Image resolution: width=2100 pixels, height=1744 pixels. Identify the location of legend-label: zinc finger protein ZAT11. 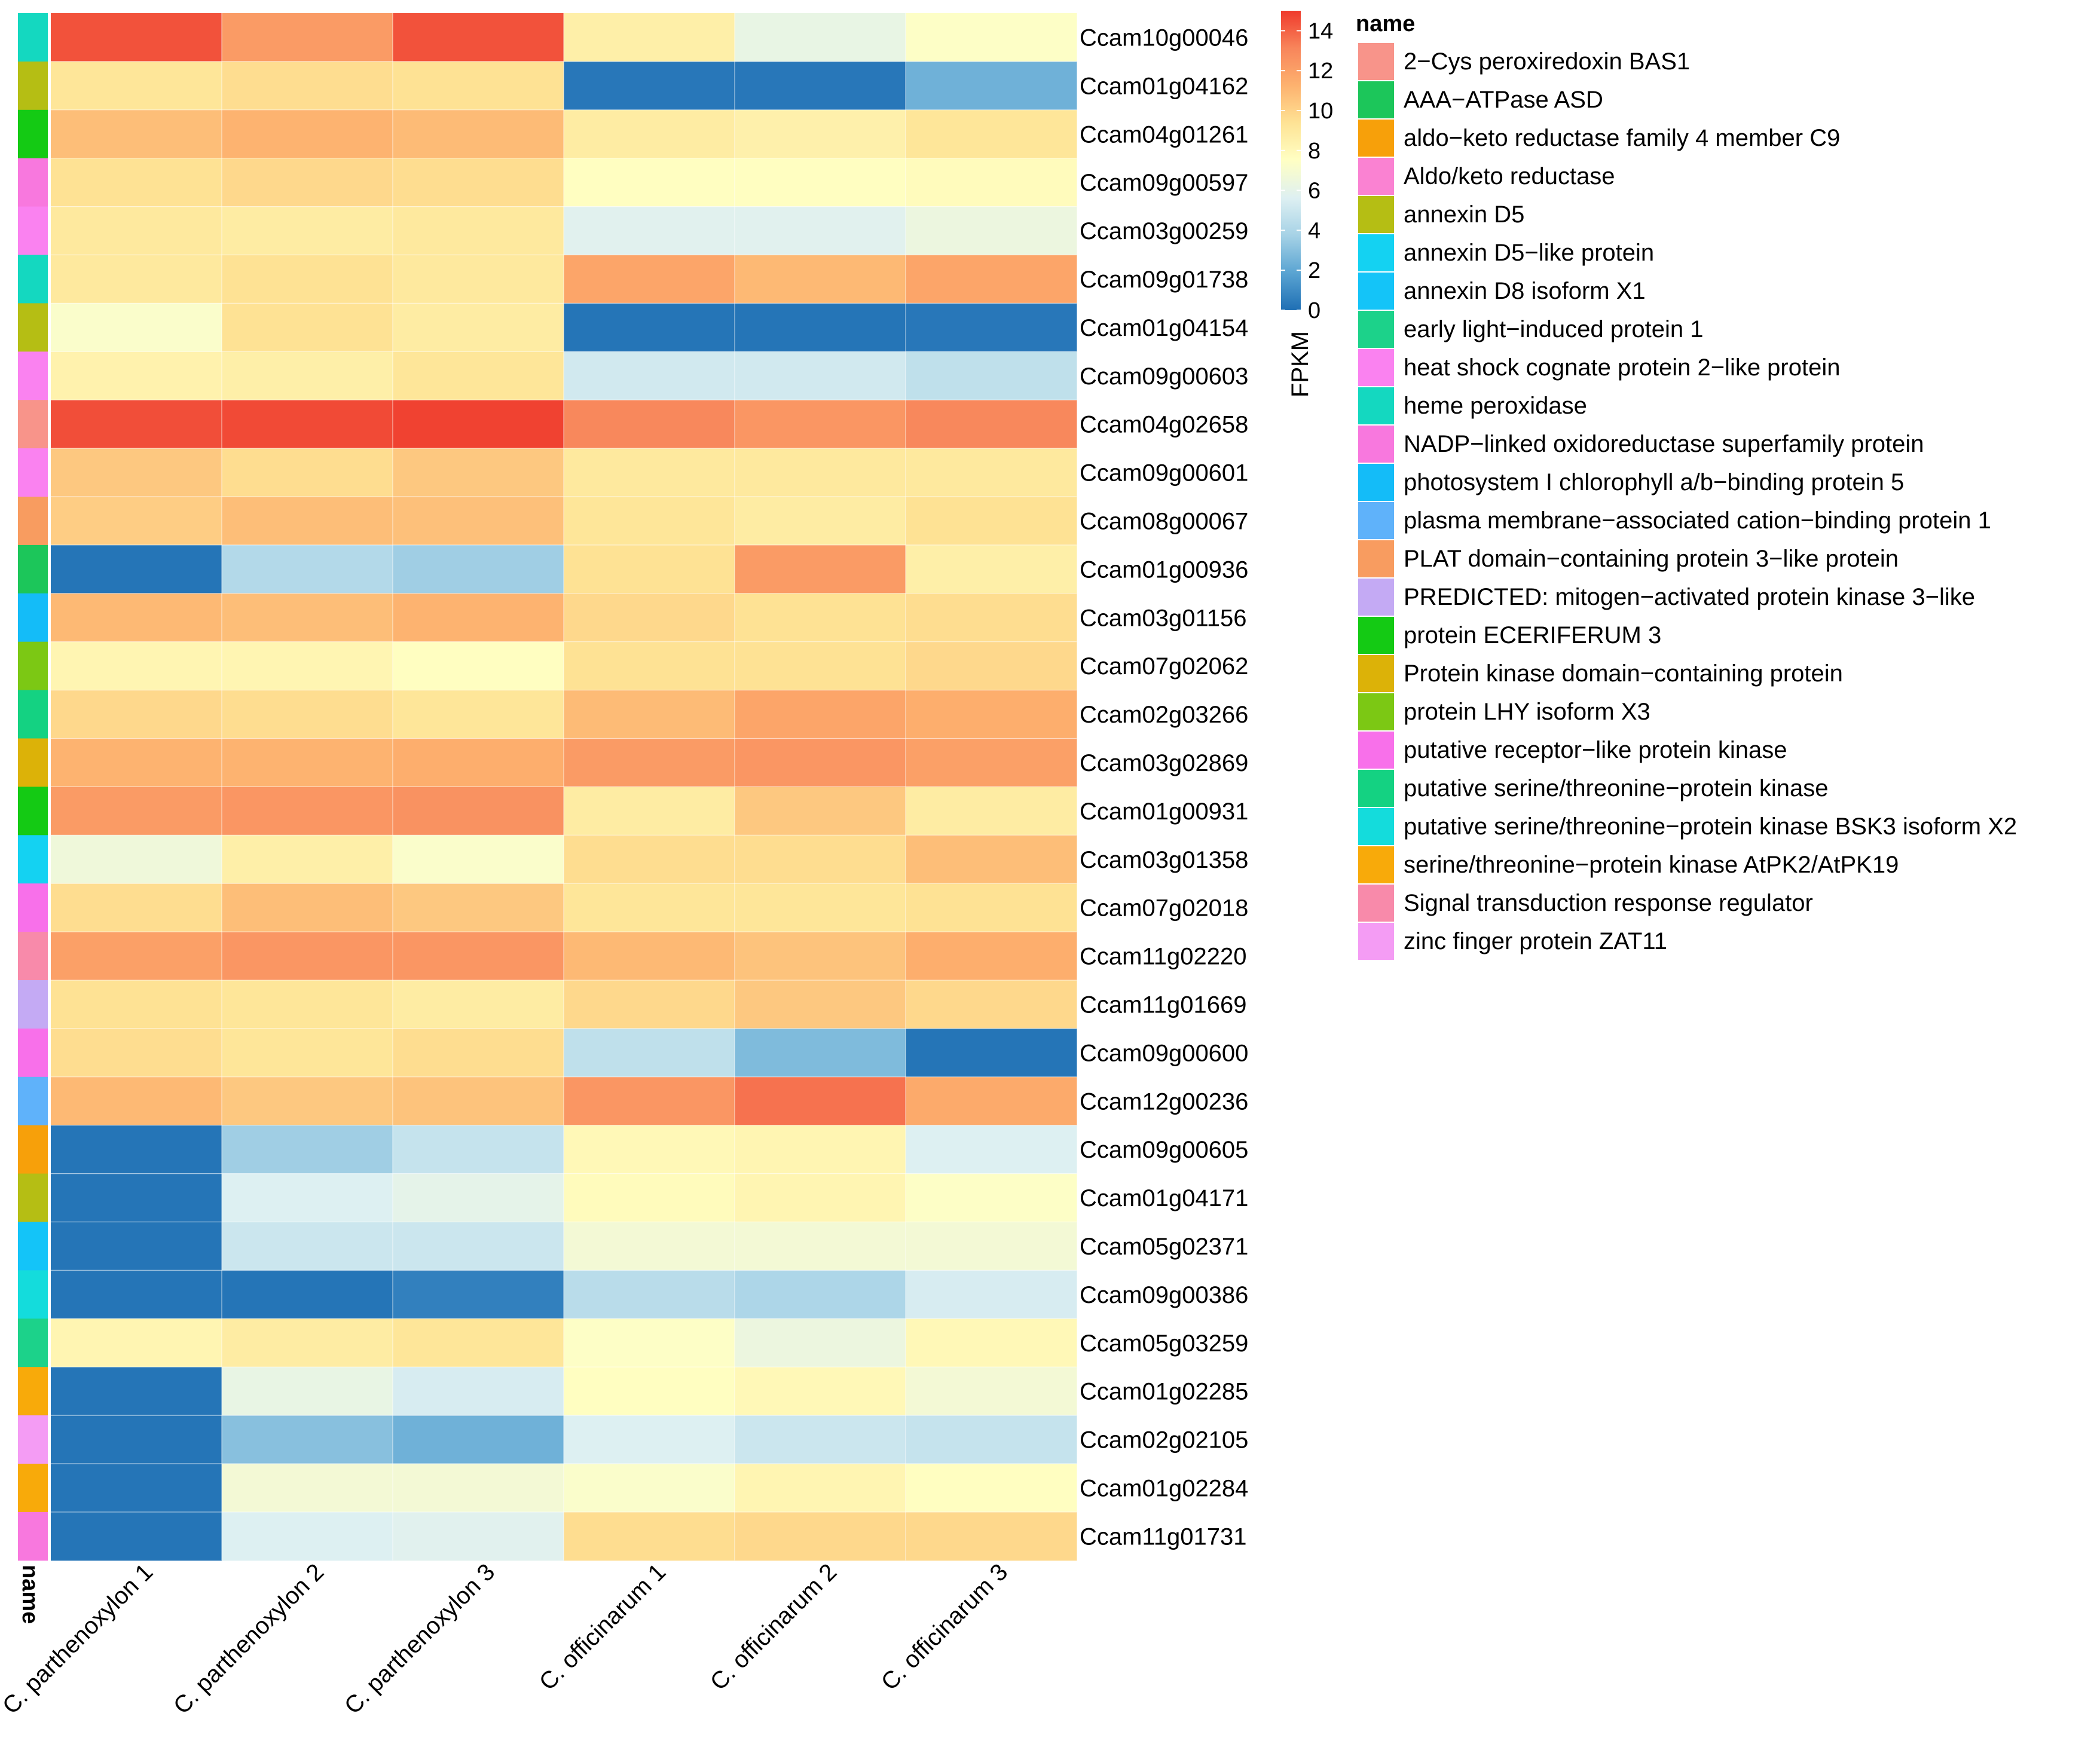
(1535, 941).